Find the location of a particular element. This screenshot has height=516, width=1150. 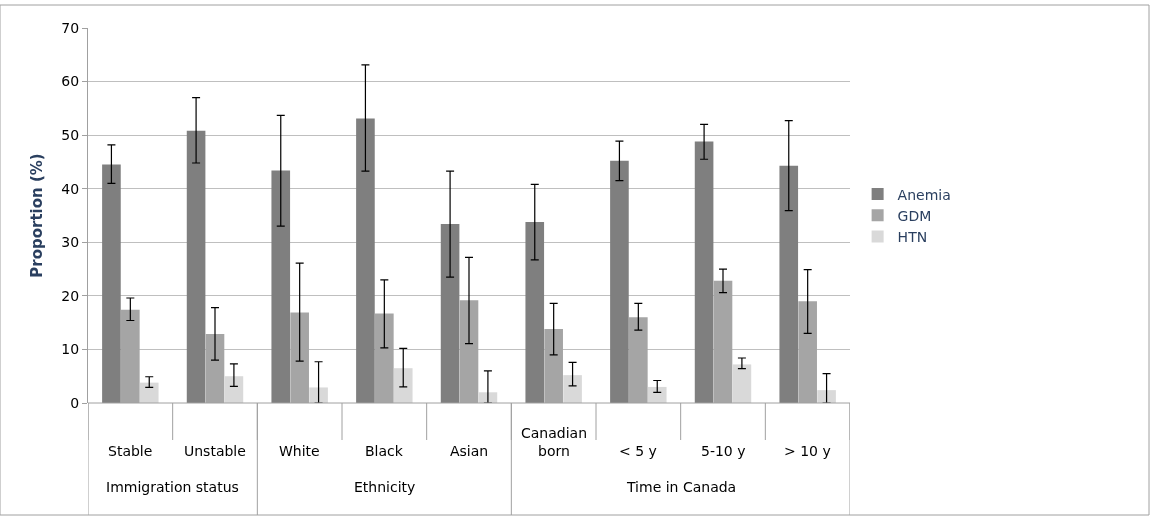

legend-label: Anemia is located at coordinates (924, 194).